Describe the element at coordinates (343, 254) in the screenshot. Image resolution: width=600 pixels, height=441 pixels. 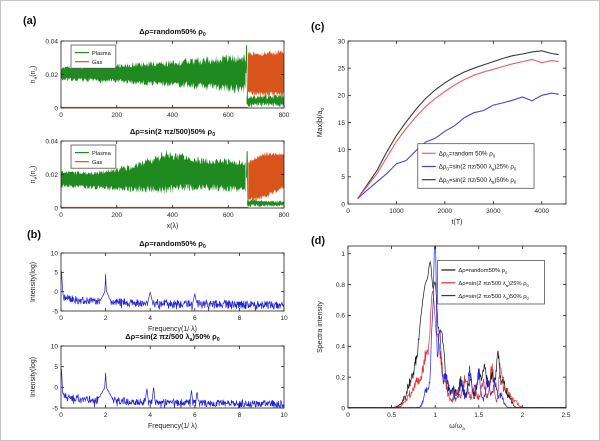
I see `y-tick-label: 1` at that location.